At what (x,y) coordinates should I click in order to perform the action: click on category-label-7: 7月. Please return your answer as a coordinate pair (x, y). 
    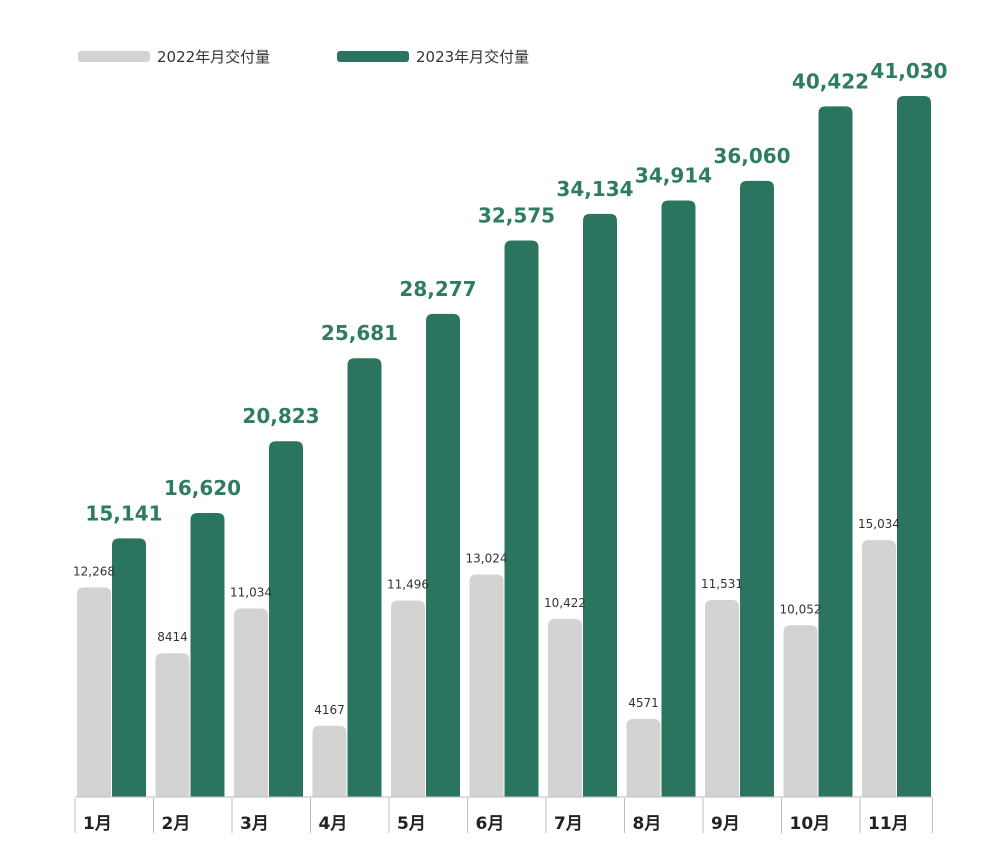
    Looking at the image, I should click on (568, 824).